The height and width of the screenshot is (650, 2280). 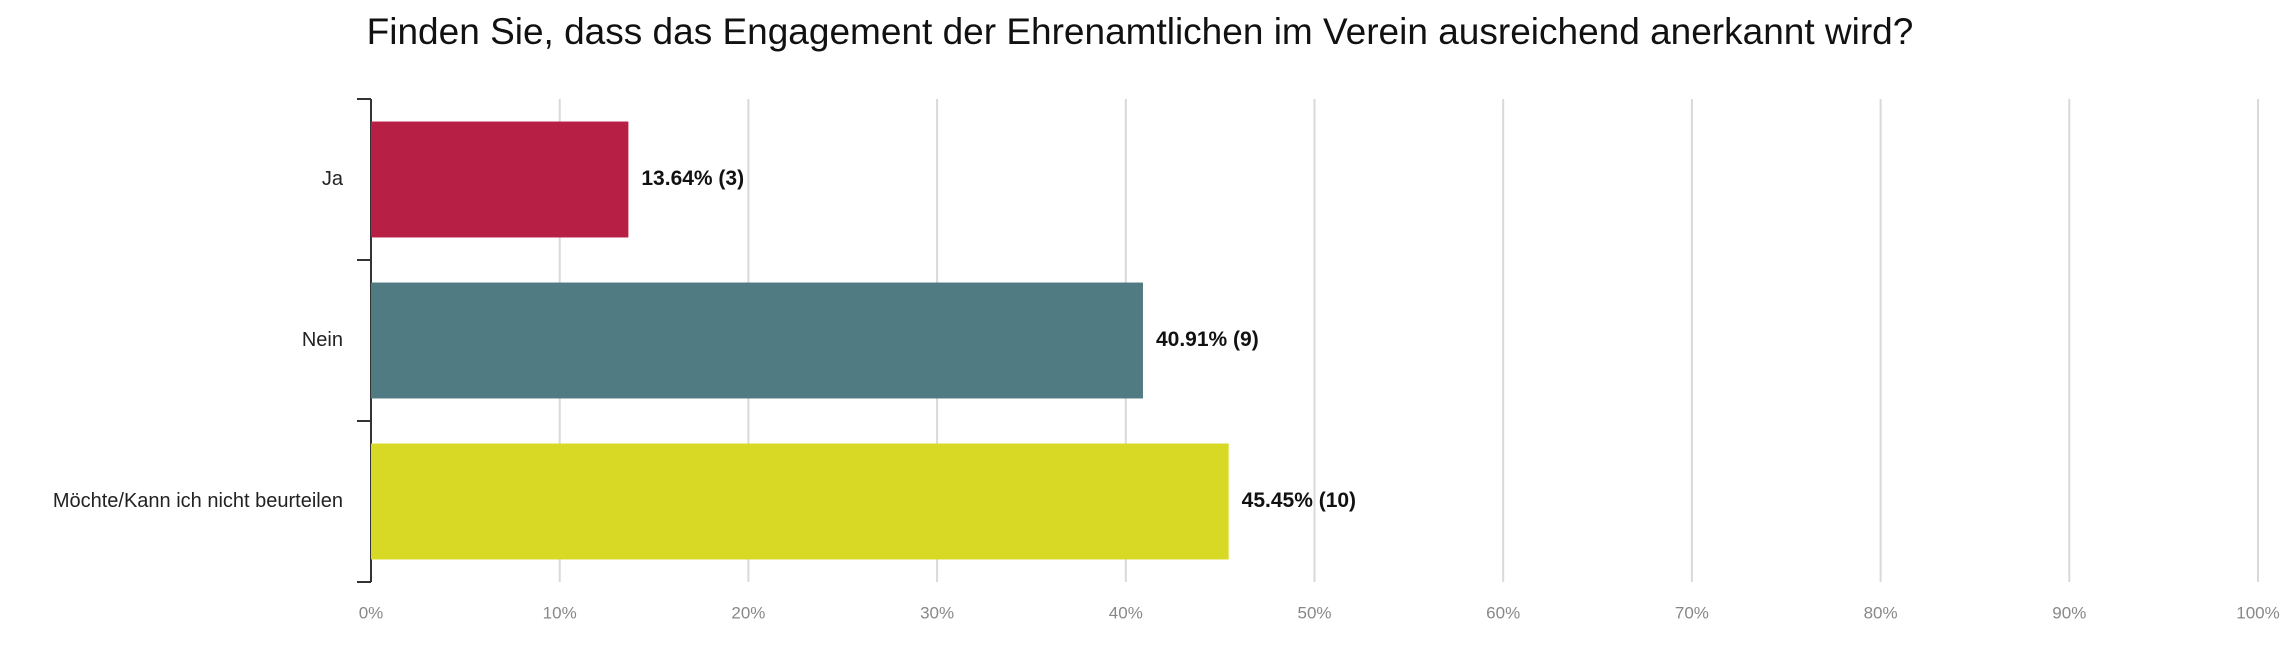 I want to click on x-tick-label: 30%, so click(x=937, y=612).